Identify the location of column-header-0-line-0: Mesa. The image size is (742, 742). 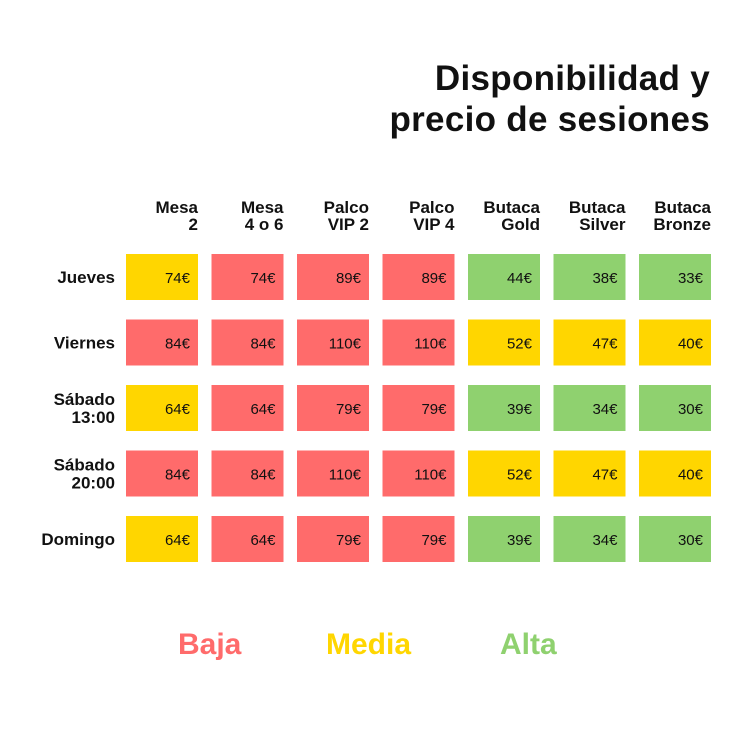
(176, 207).